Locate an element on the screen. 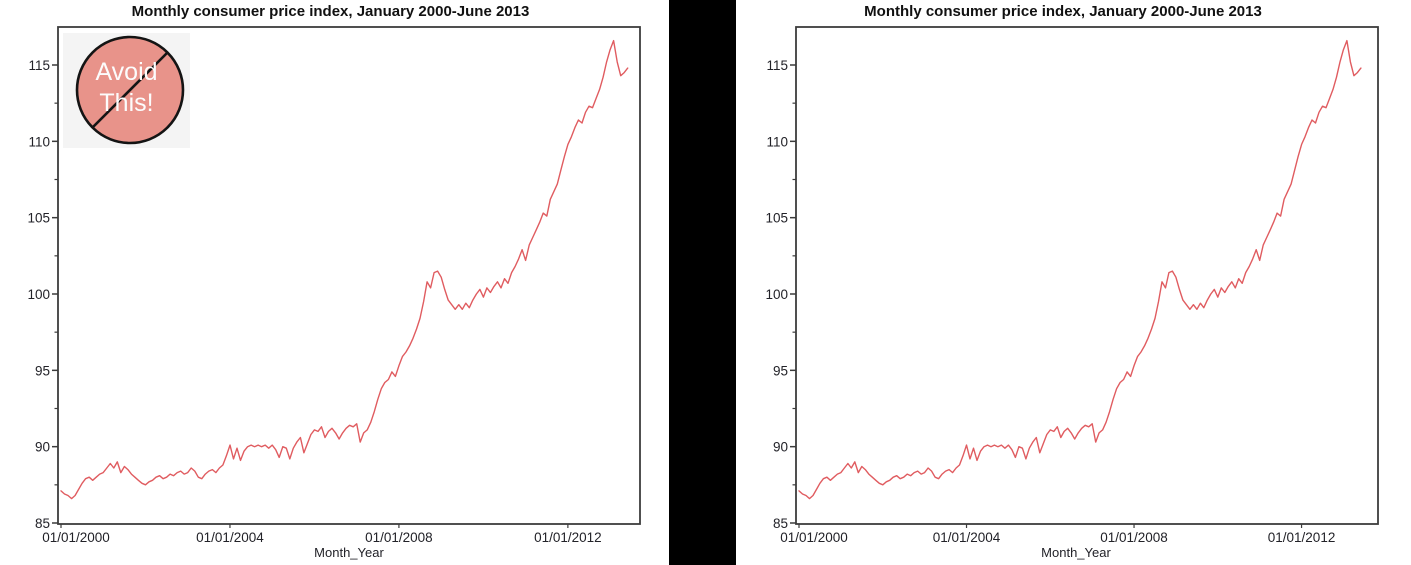 Image resolution: width=1411 pixels, height=565 pixels. no-sign-icon is located at coordinates (130, 90).